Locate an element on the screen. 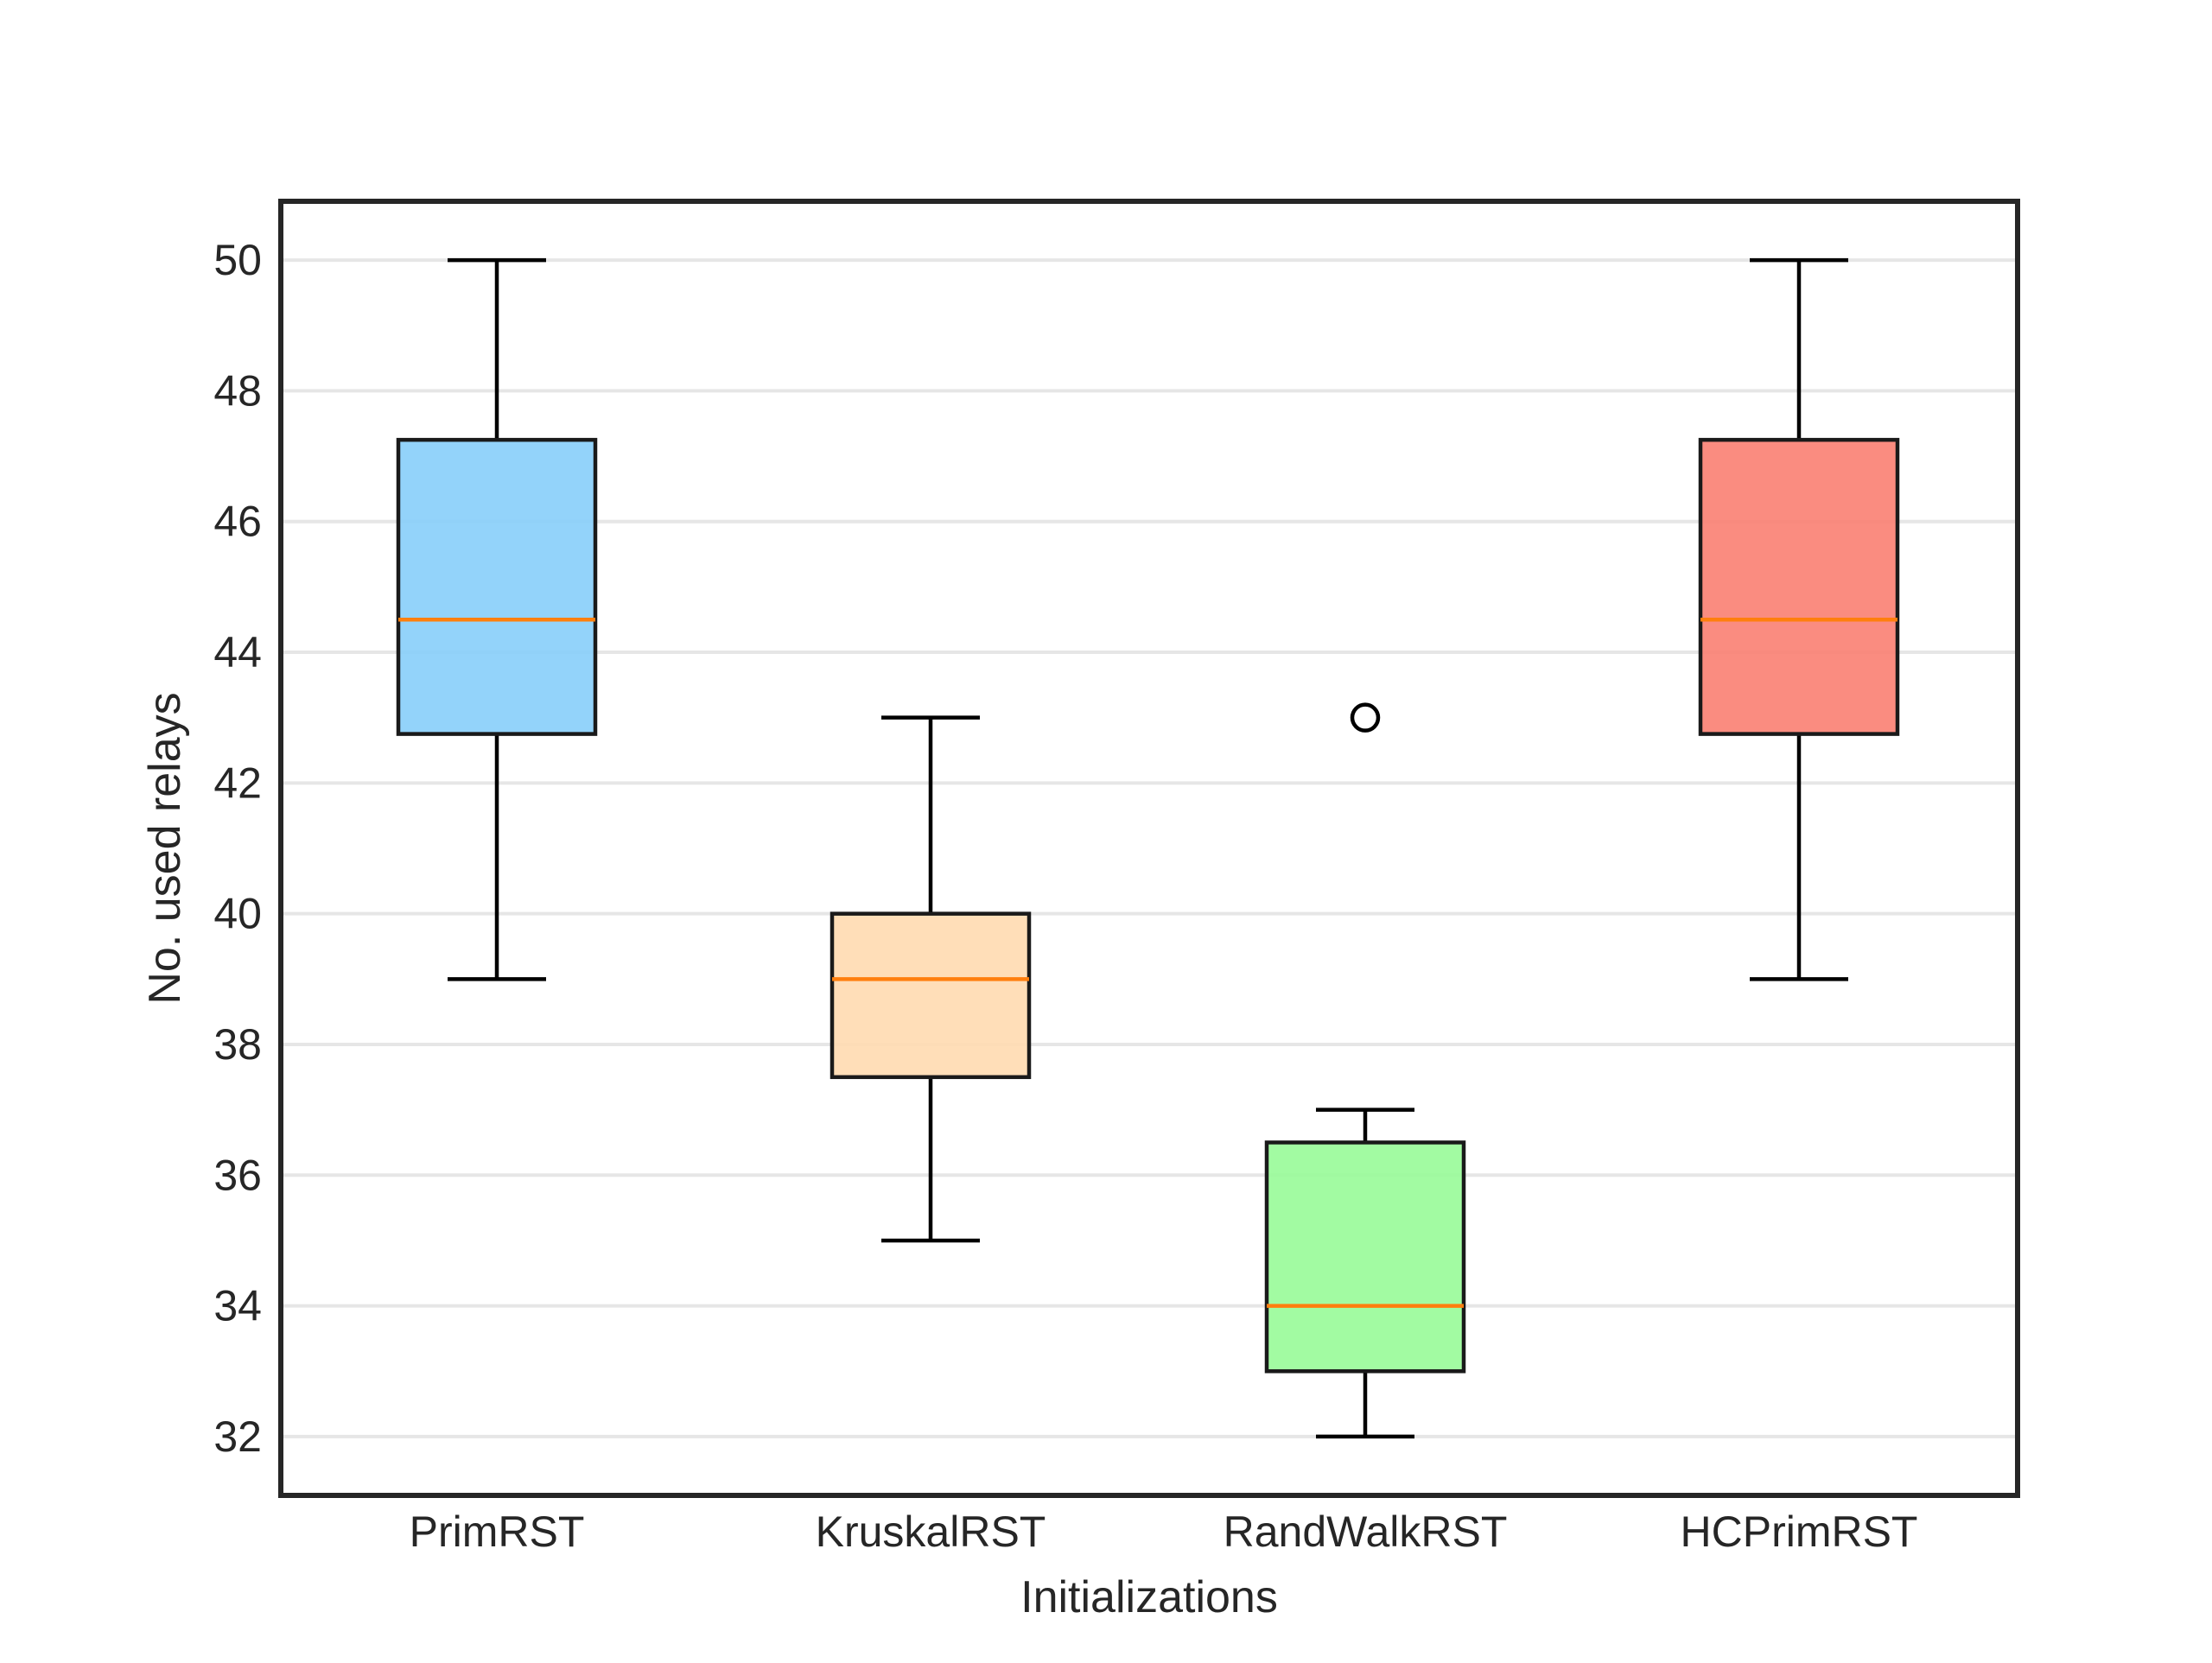  y-tick-labels: 32 34 36 38 40 42 44 46 48 50 is located at coordinates (237, 849).